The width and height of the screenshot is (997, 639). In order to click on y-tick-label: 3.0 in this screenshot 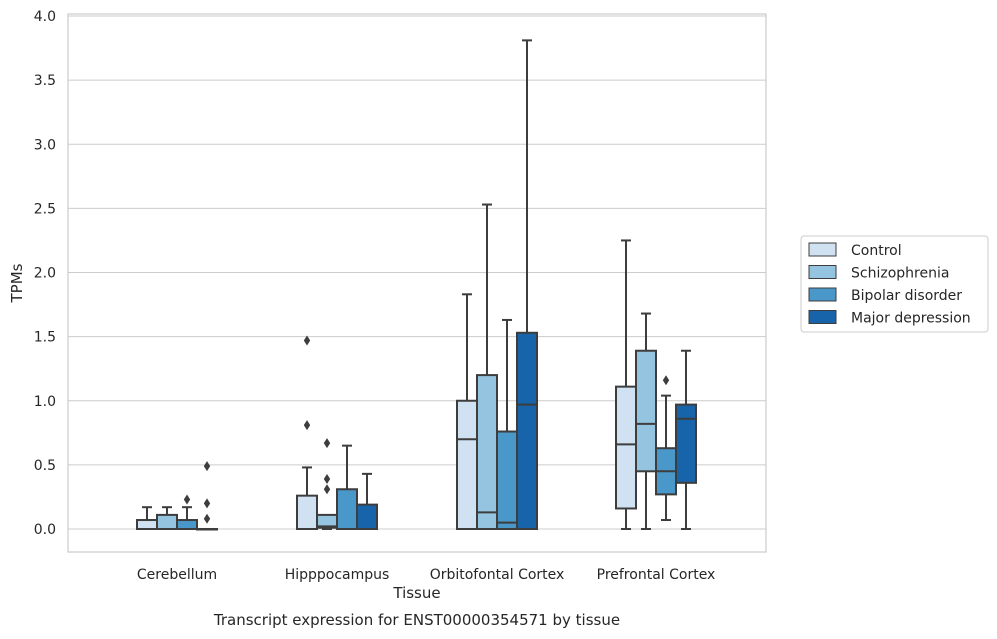, I will do `click(45, 145)`.